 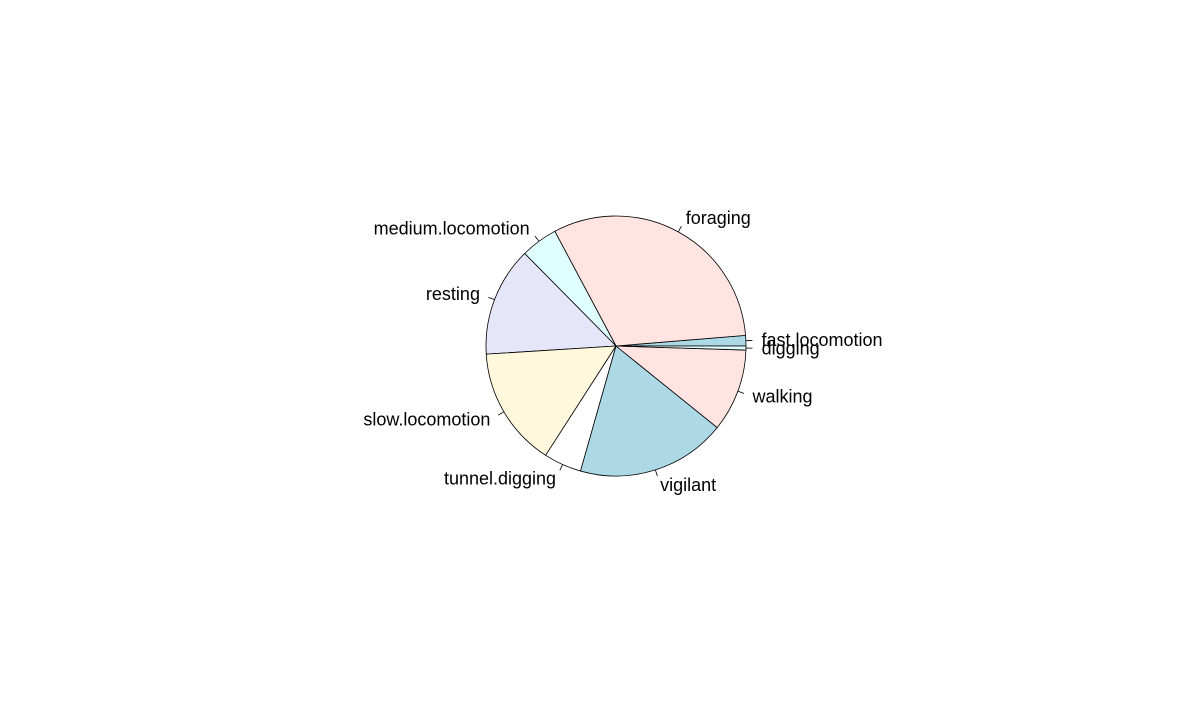 I want to click on pie-label-medium-locomotion: medium.locomotion, so click(x=452, y=229).